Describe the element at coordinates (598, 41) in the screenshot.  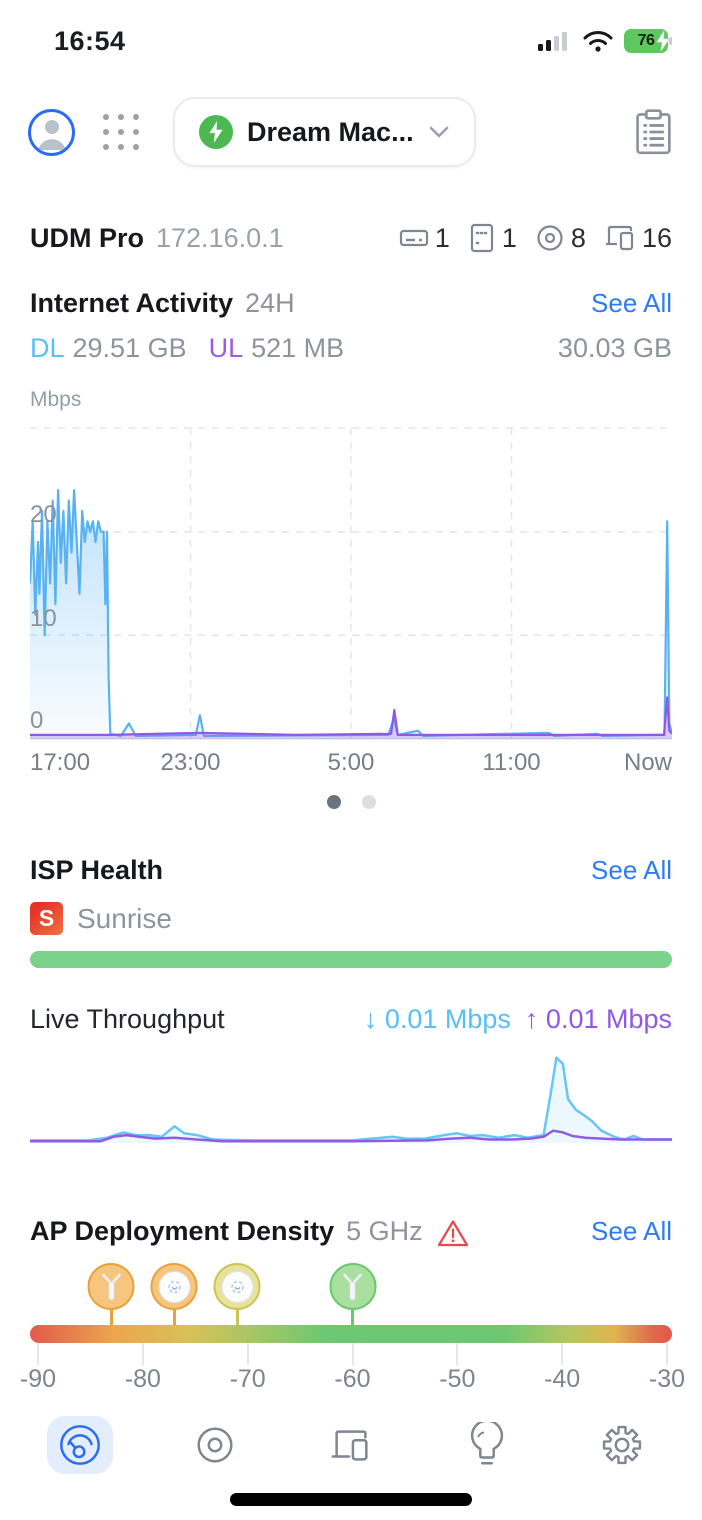
I see `wifi-icon` at that location.